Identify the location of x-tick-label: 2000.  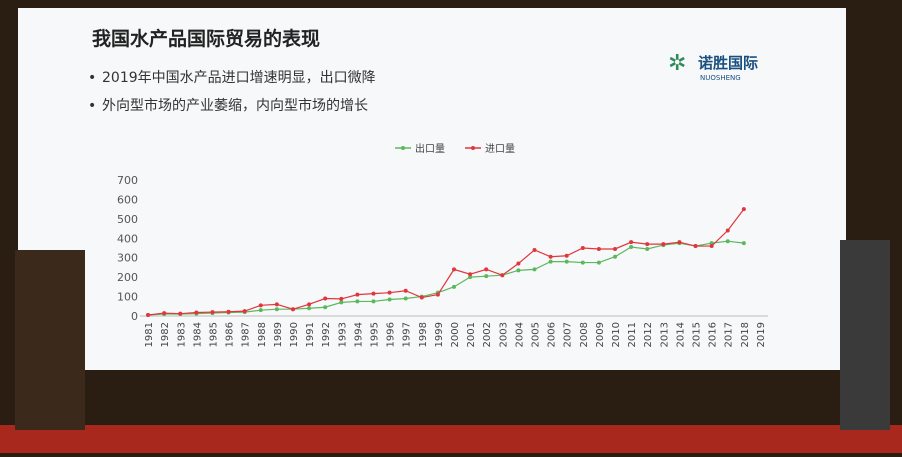
(455, 334).